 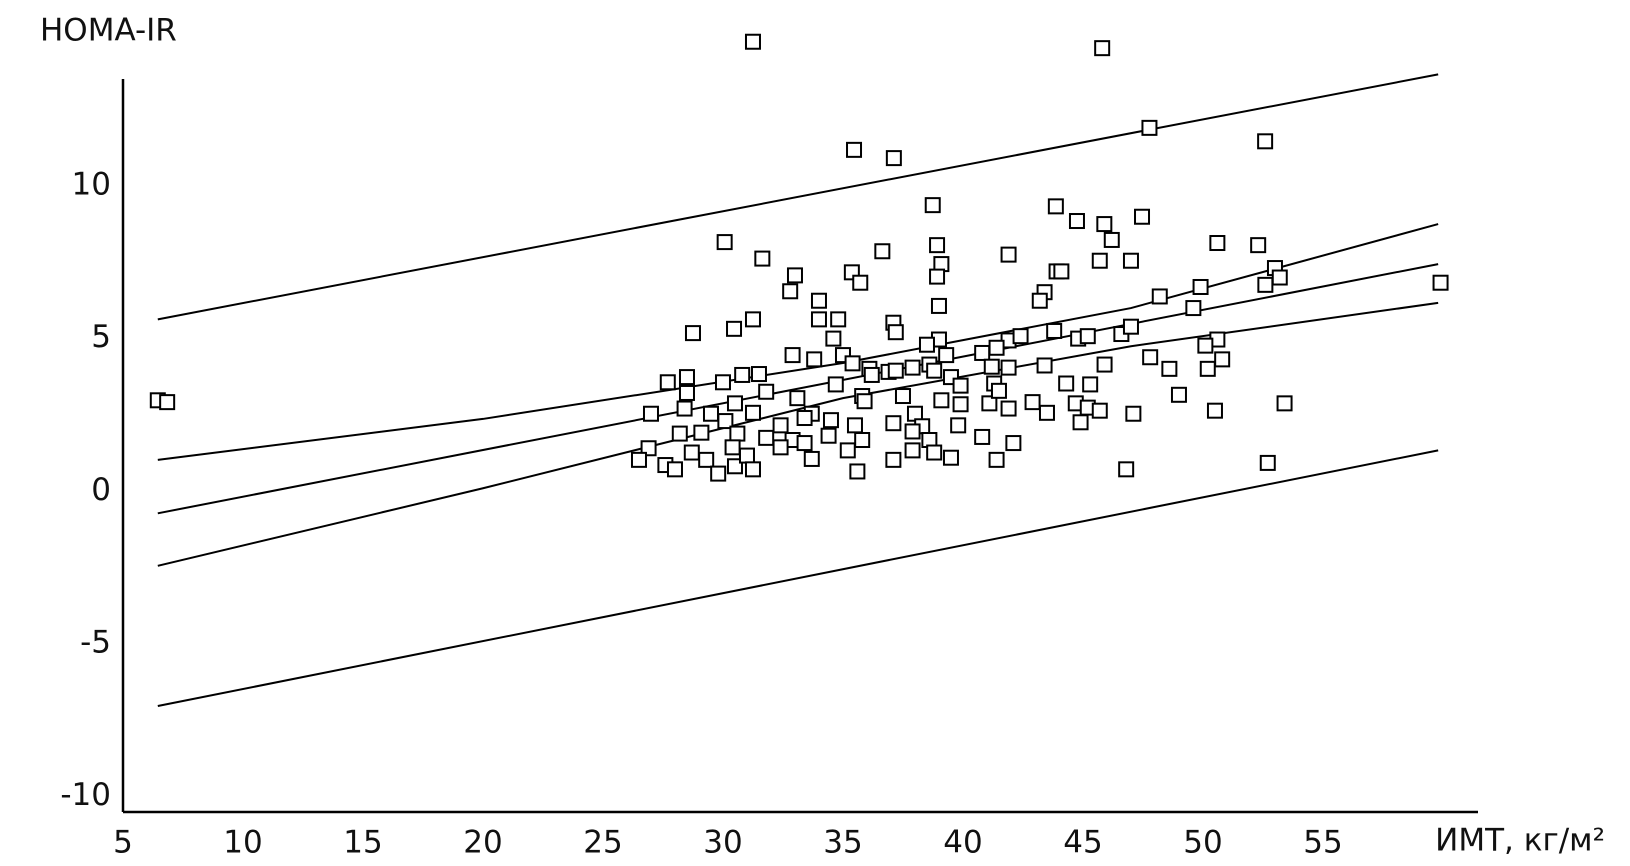 What do you see at coordinates (482, 843) in the screenshot?
I see `x-tick-label: 20` at bounding box center [482, 843].